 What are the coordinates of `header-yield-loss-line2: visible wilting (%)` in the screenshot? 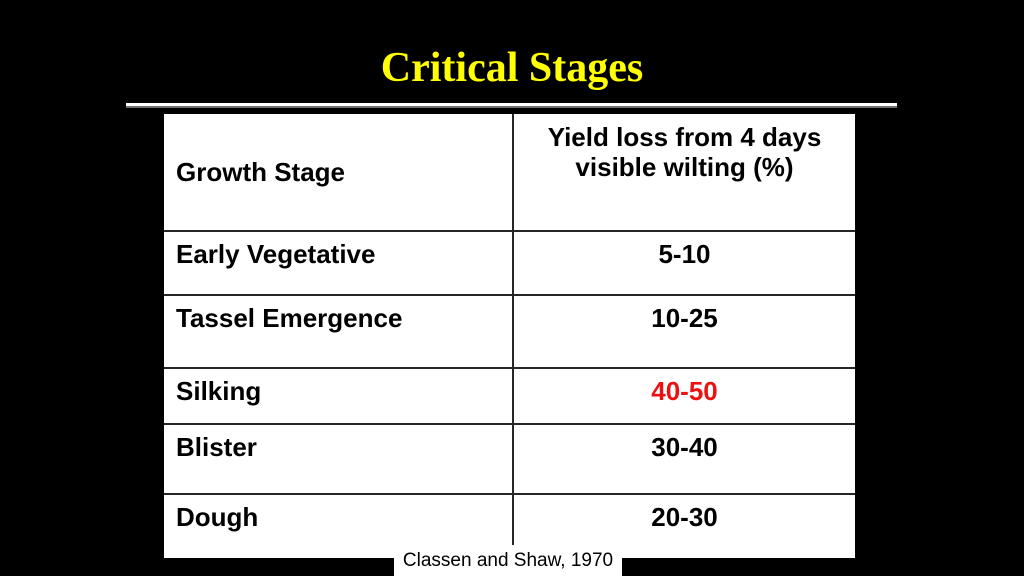 It's located at (684, 166).